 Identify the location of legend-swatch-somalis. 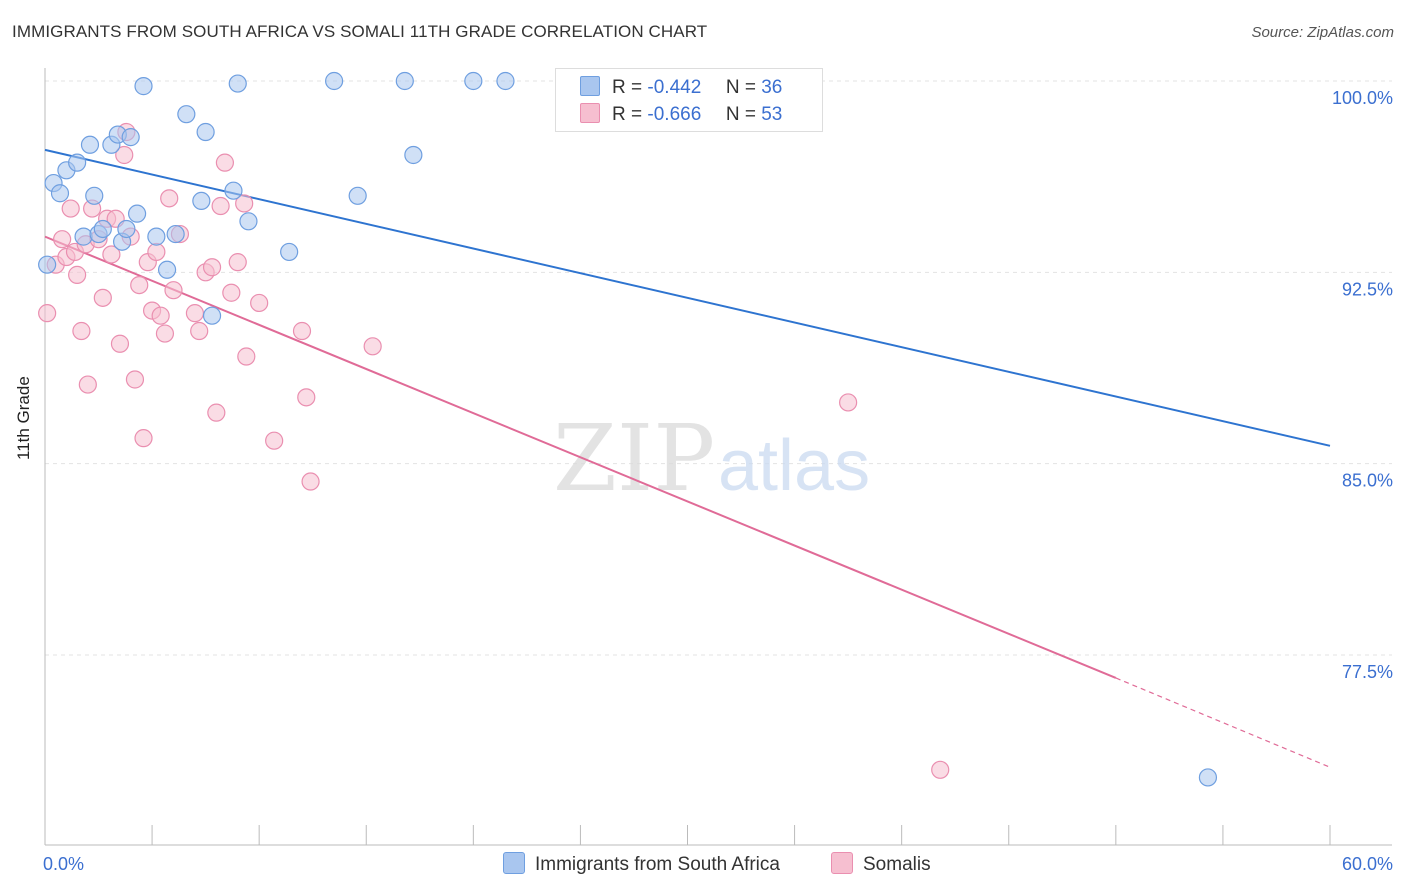
(590, 113).